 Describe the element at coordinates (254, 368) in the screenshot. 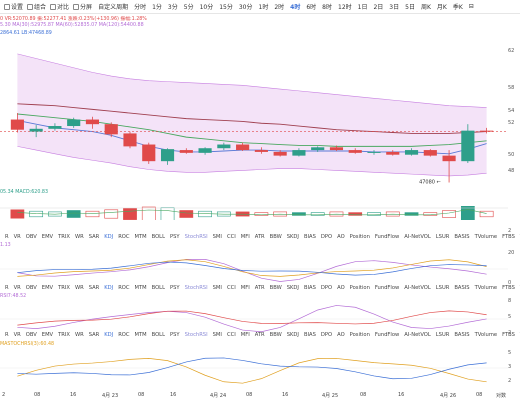

I see `indicator3-chart` at that location.